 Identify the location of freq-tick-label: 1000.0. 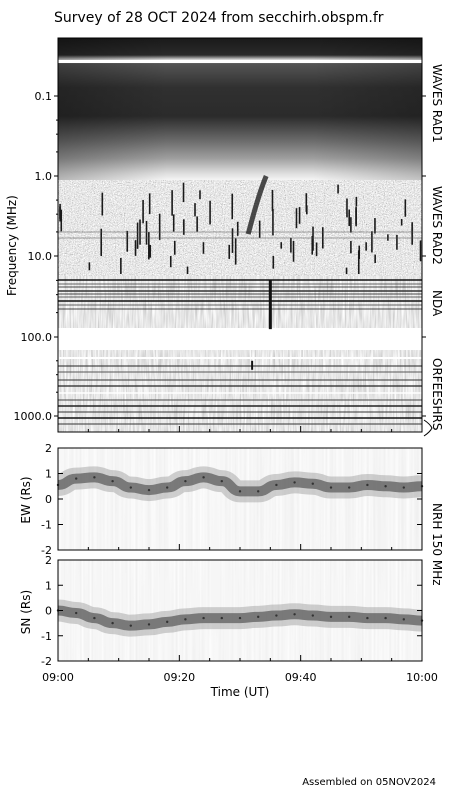
(33, 416).